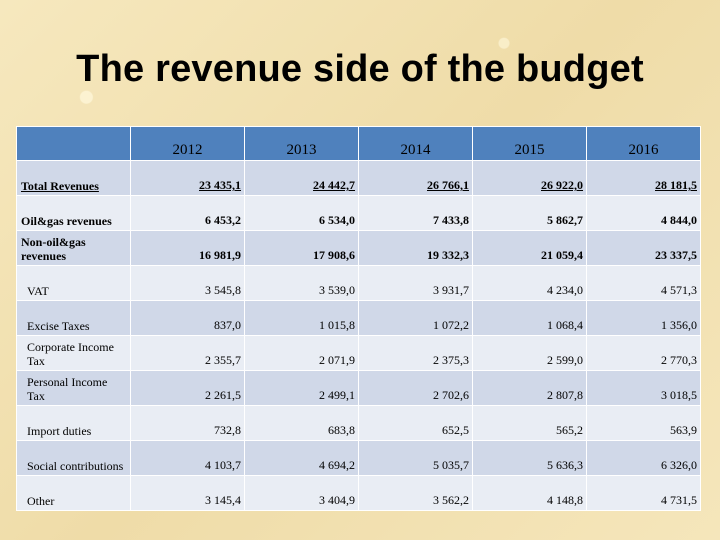 This screenshot has height=540, width=720. What do you see at coordinates (187, 493) in the screenshot?
I see `table-cell: 3 145,4` at bounding box center [187, 493].